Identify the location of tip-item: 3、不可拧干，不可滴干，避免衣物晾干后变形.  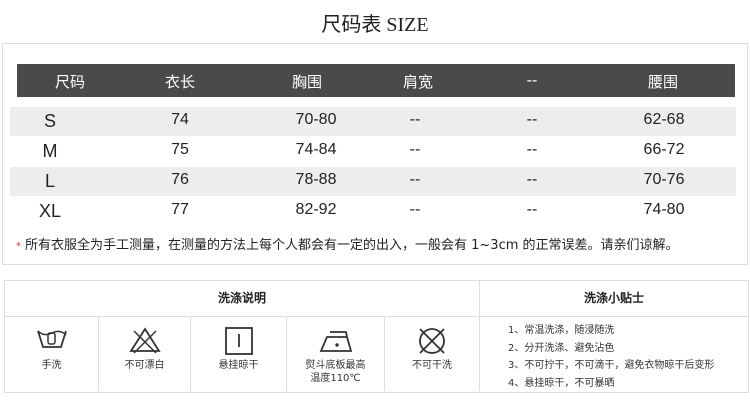
(611, 365).